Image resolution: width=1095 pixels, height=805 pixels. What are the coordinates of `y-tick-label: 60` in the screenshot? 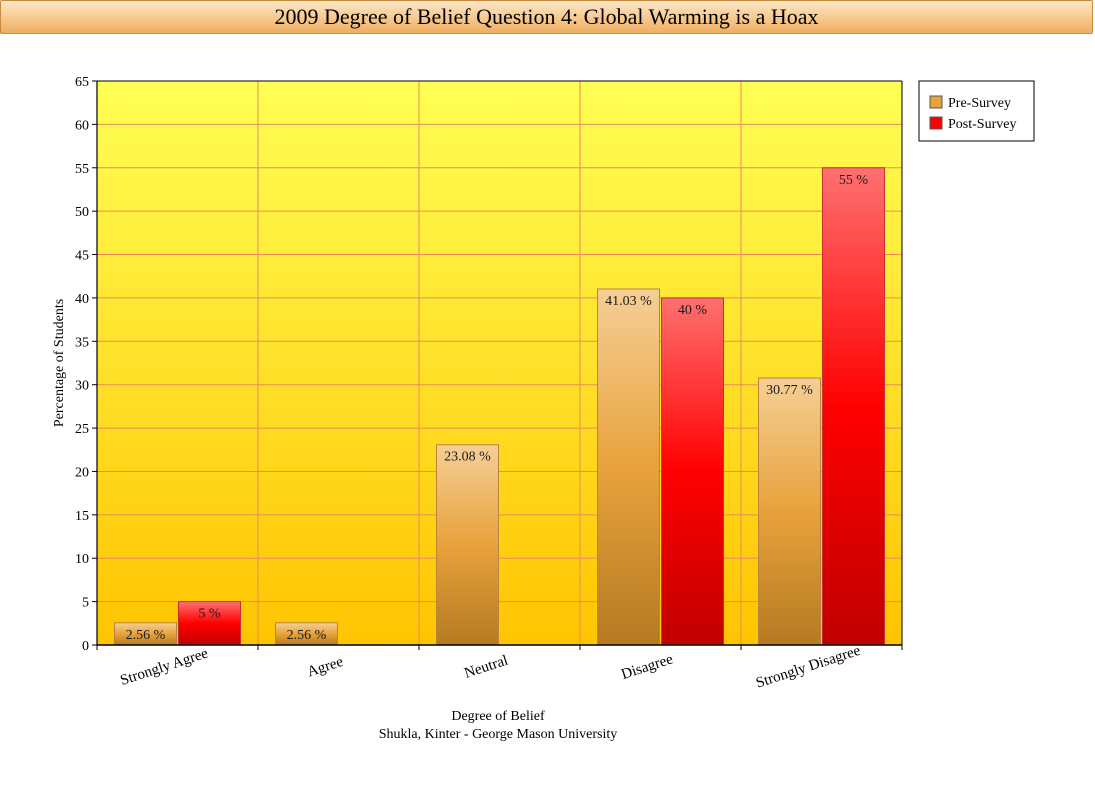 It's located at (82, 125).